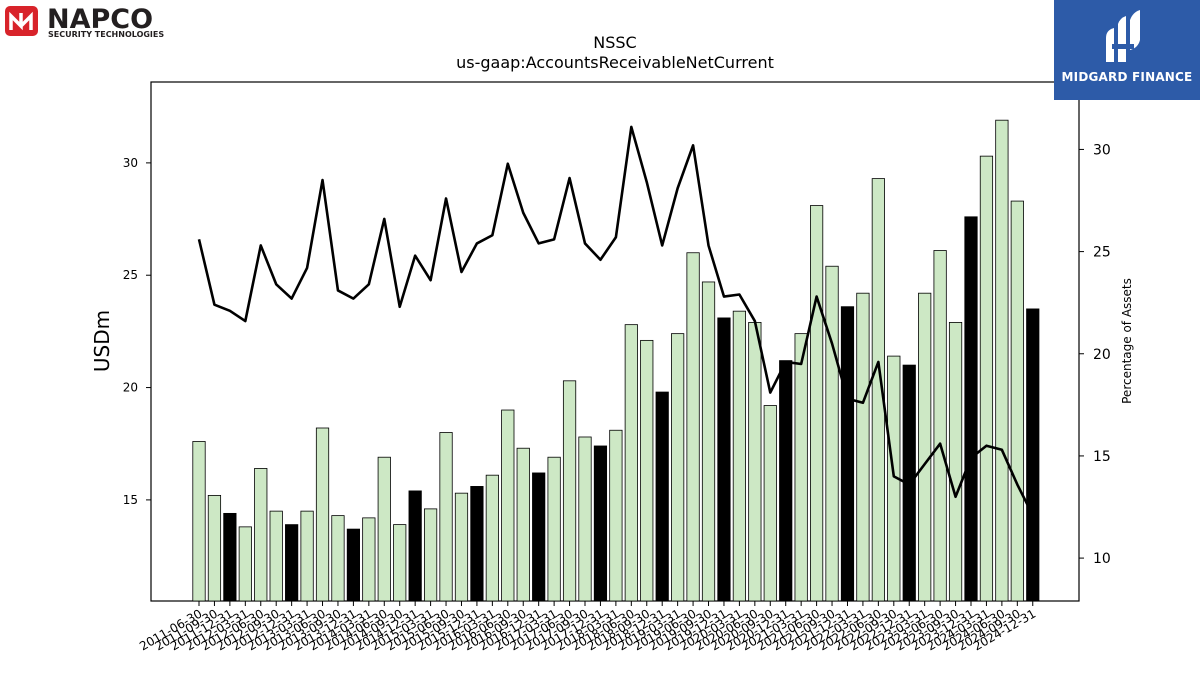  I want to click on y-tick-label: 20, so click(130, 388).